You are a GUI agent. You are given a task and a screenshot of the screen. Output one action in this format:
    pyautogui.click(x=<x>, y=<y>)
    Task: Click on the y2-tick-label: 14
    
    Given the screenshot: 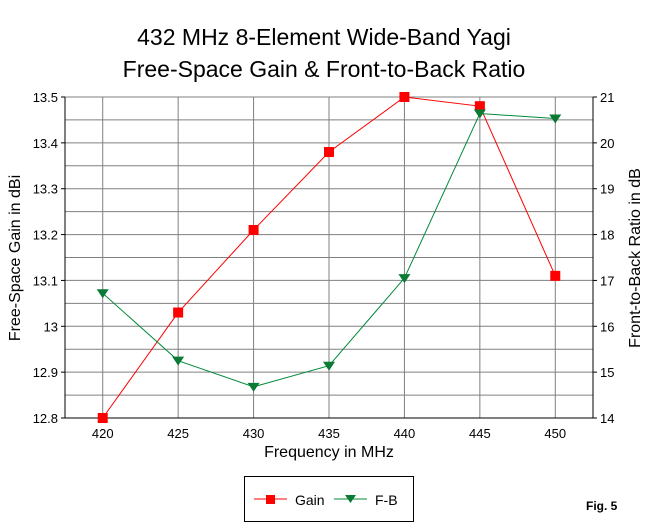 What is the action you would take?
    pyautogui.click(x=607, y=418)
    